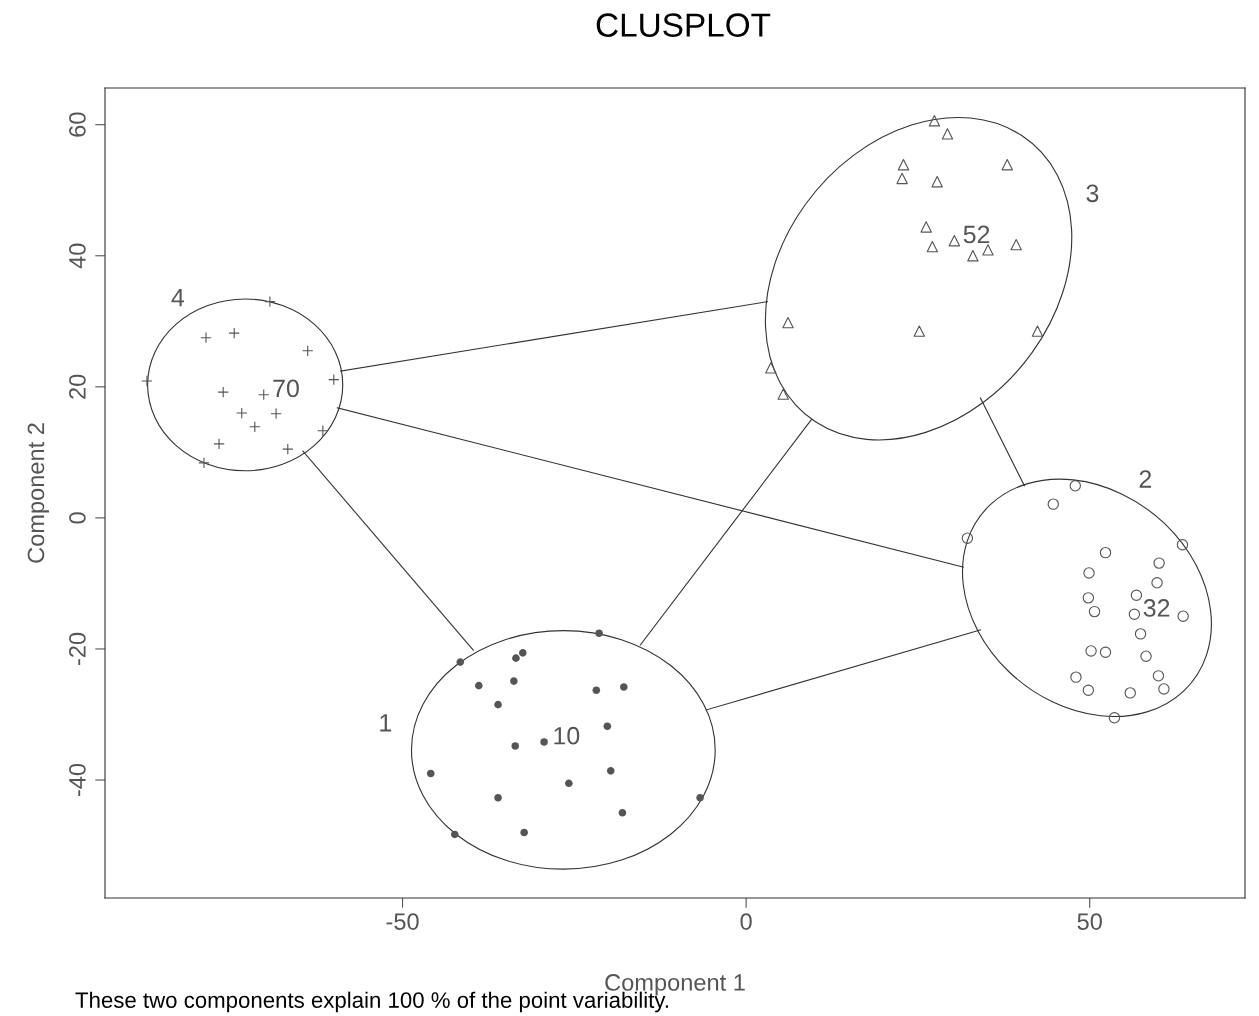 The width and height of the screenshot is (1259, 1016). What do you see at coordinates (77, 648) in the screenshot?
I see `y-tick-label: -20` at bounding box center [77, 648].